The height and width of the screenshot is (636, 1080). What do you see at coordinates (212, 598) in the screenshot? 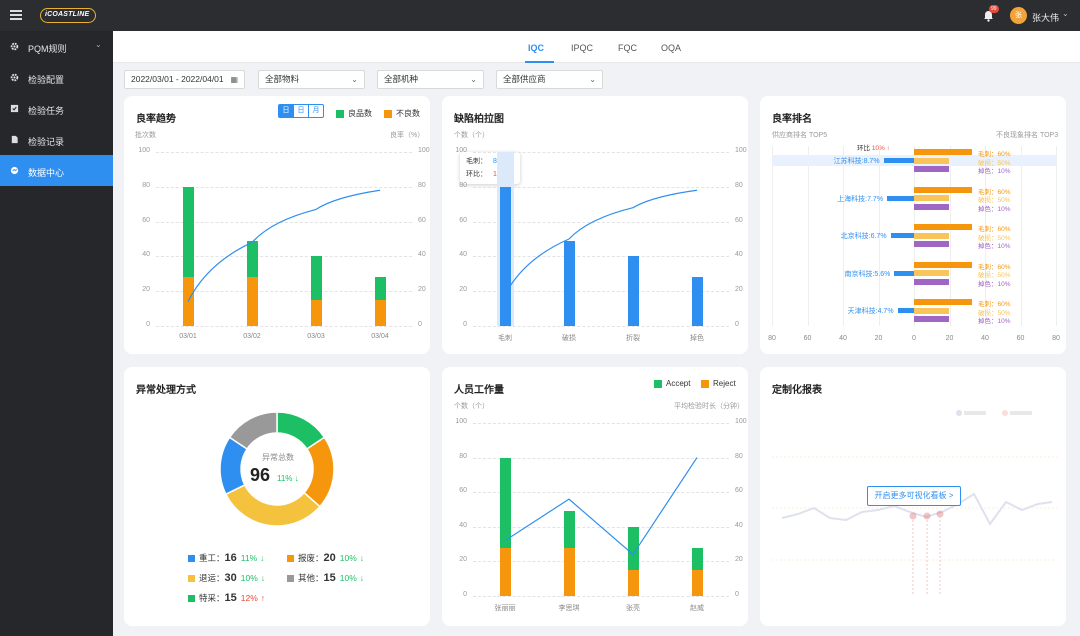
I see `legend-name: 特采：` at bounding box center [212, 598].